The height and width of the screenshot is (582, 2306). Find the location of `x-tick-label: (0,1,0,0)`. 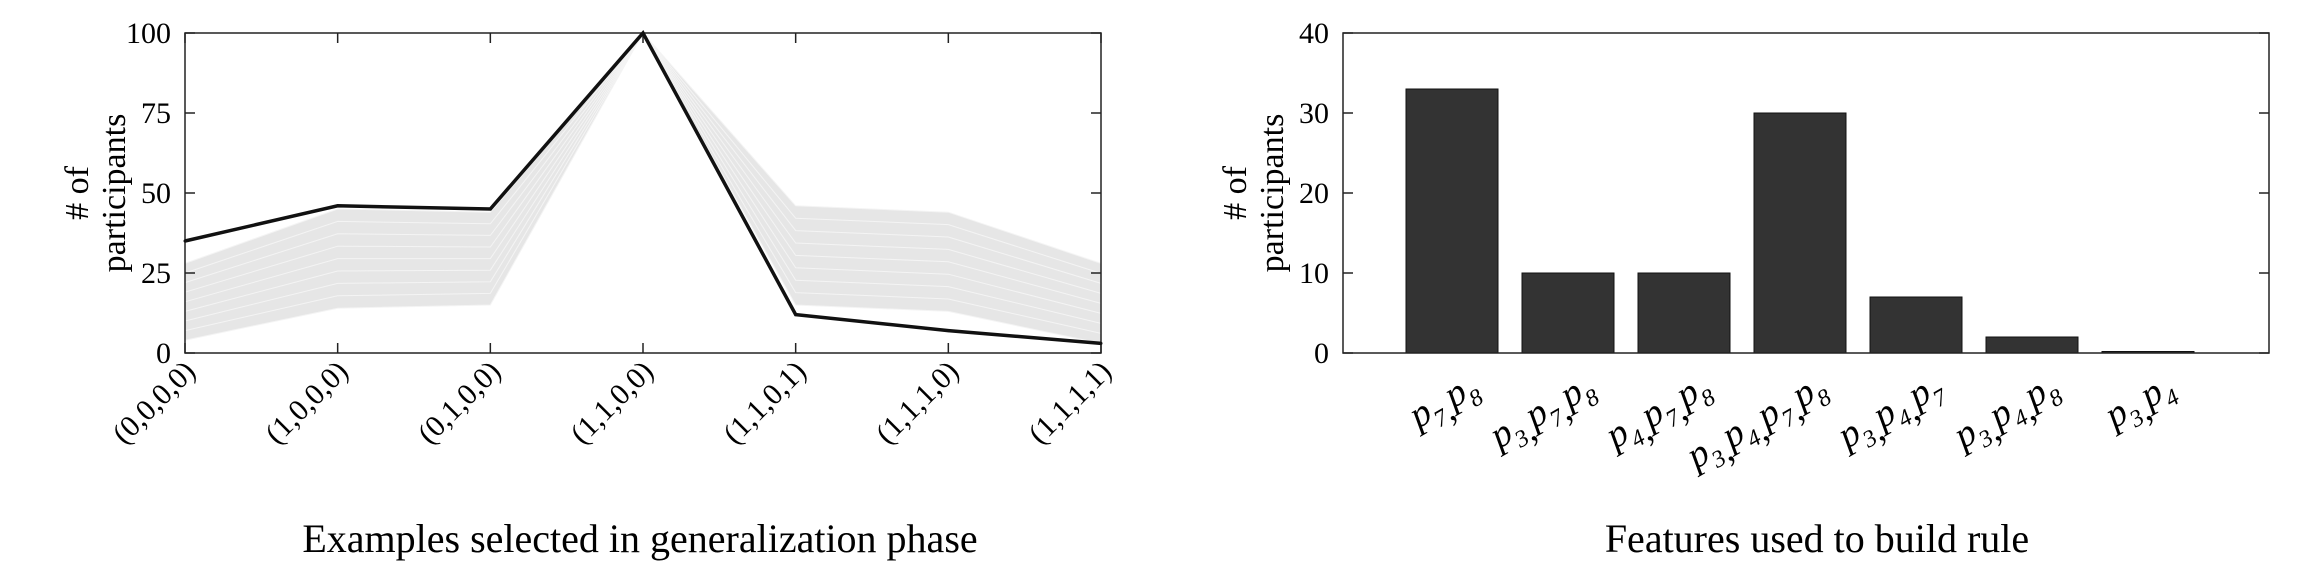

x-tick-label: (0,1,0,0) is located at coordinates (459, 403).